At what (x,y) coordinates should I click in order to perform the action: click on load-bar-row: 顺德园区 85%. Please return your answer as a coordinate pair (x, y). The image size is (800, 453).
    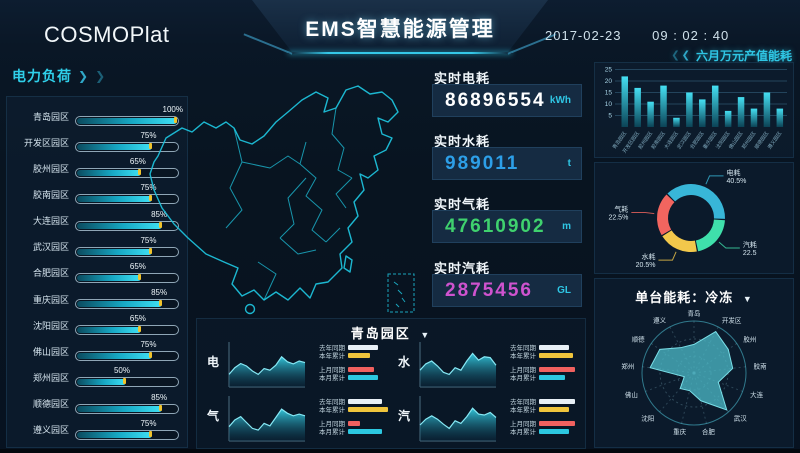
    Looking at the image, I should click on (97, 404).